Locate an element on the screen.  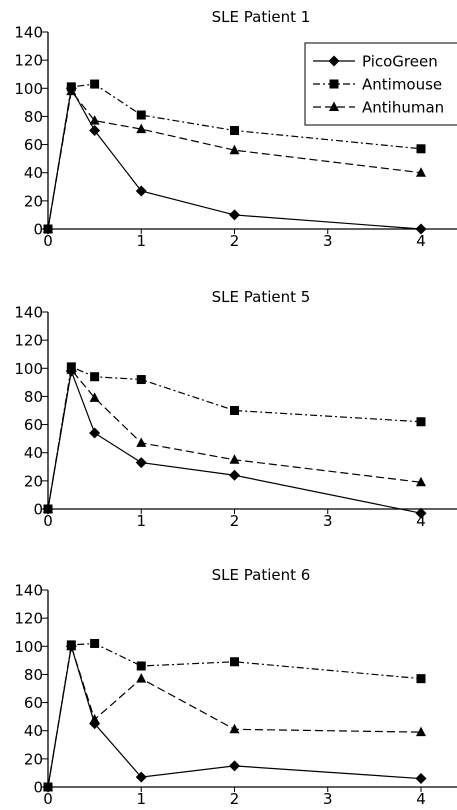
chart-title: SLE Patient 5 is located at coordinates (261, 297).